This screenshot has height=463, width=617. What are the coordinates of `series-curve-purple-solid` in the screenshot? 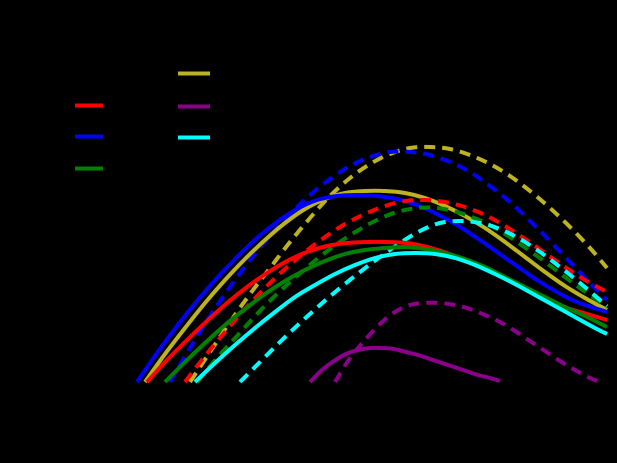 It's located at (404, 364).